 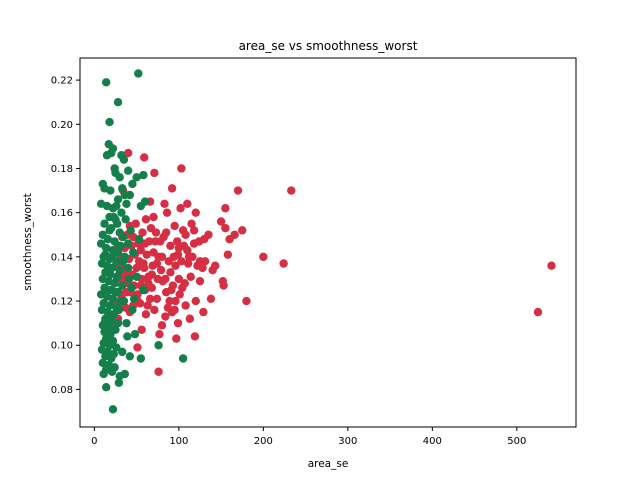 I want to click on x-tick-label: 500, so click(x=516, y=441).